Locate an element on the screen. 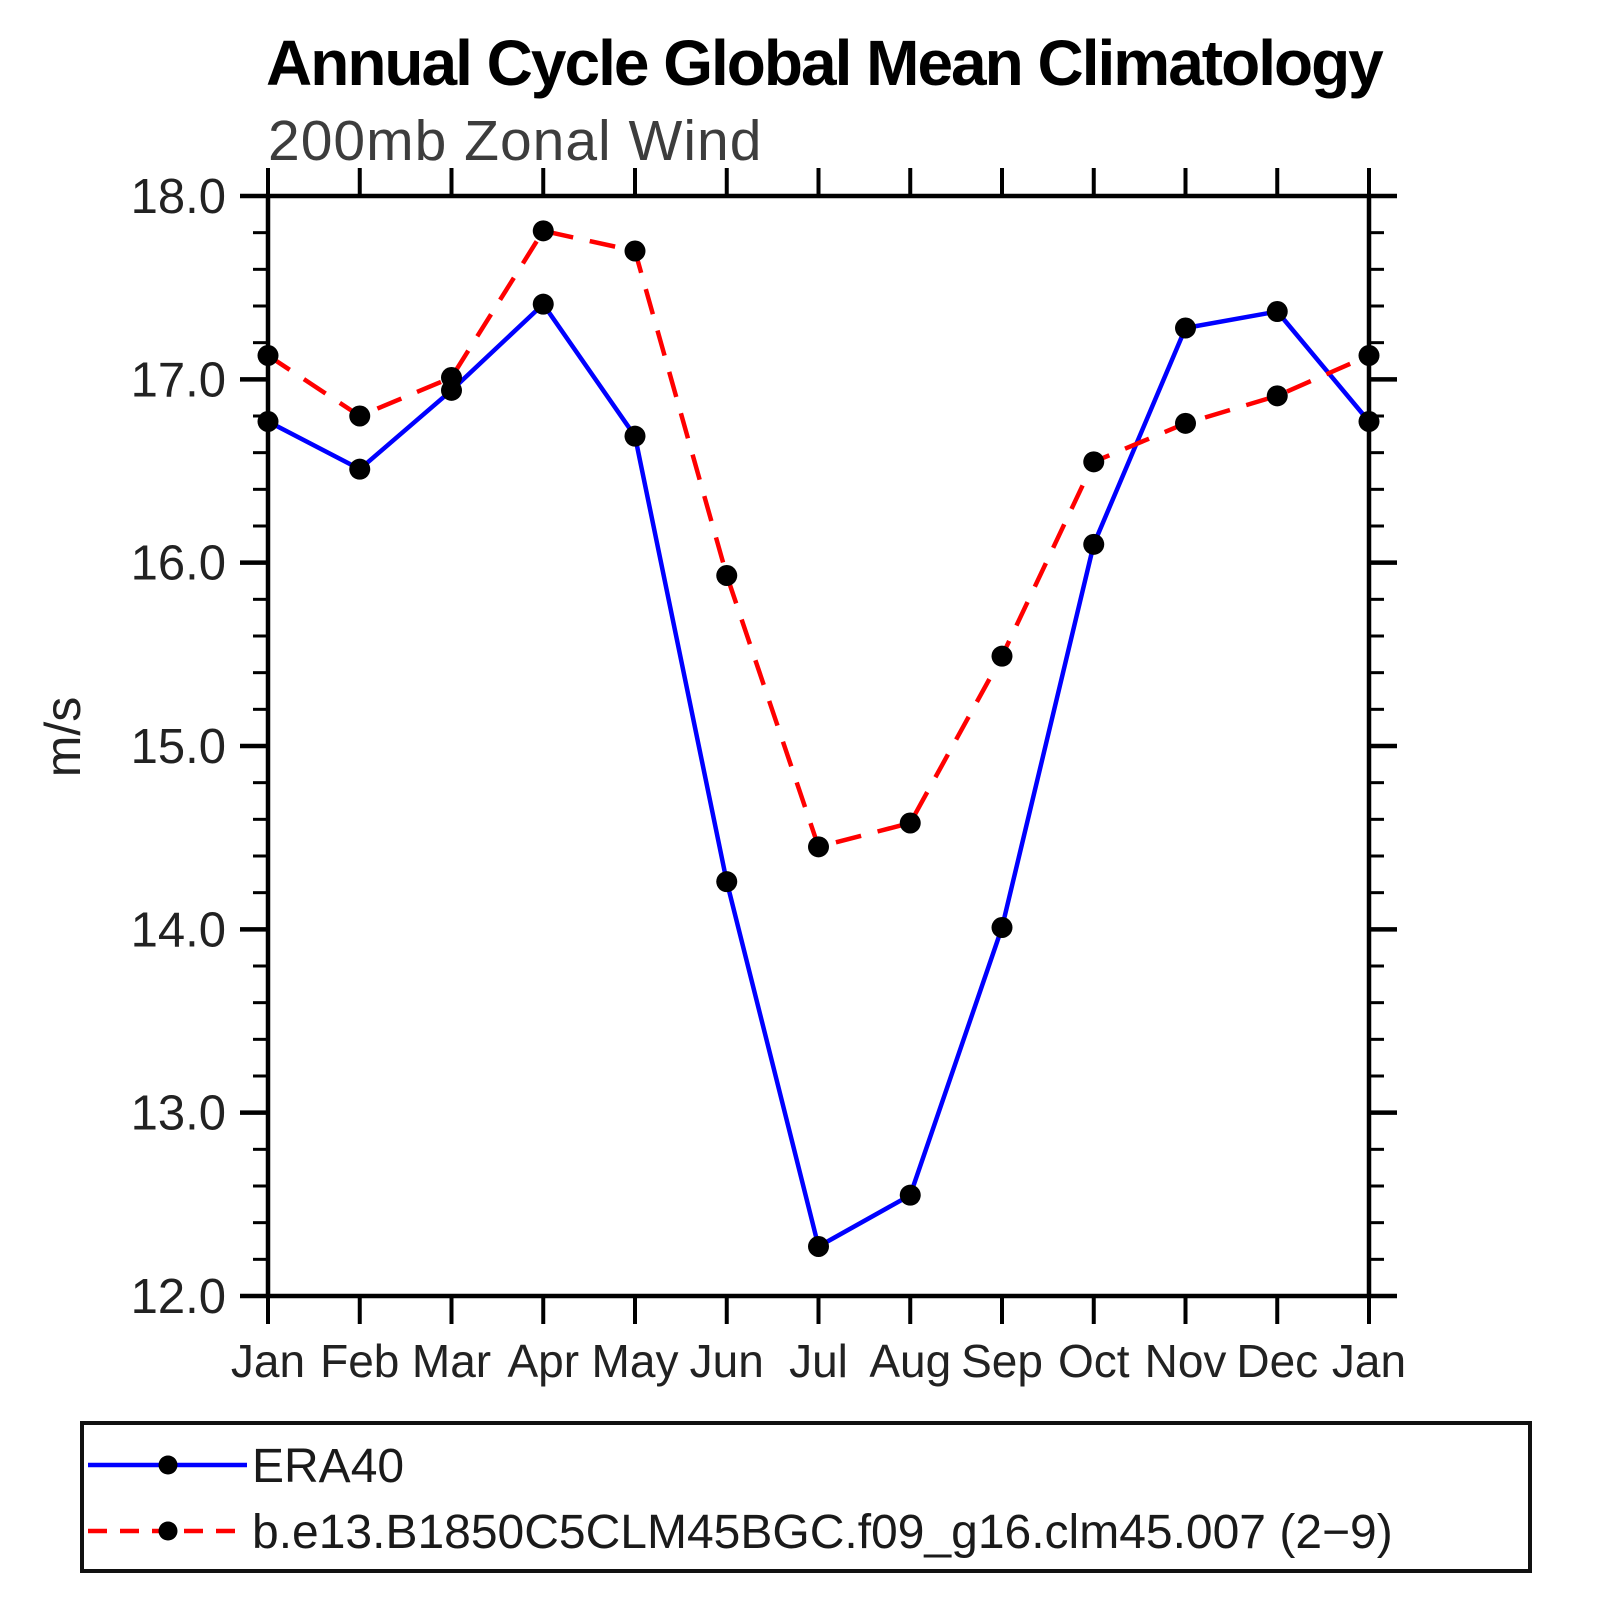 The image size is (1608, 1608). x-tick-label: Dec is located at coordinates (1277, 1361).